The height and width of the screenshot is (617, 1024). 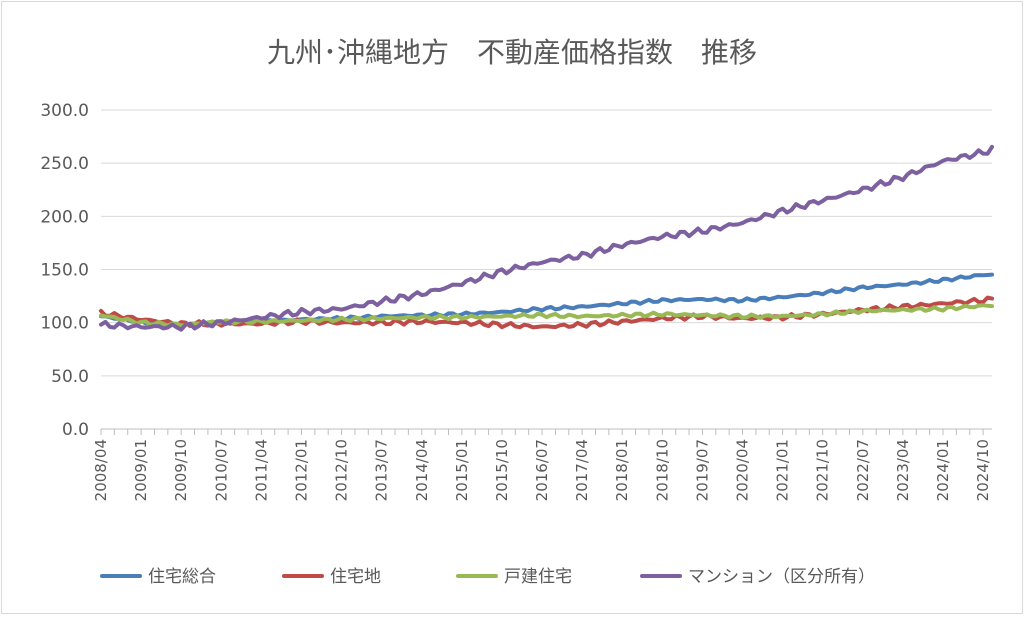 I want to click on x-tick-label: 2016/07, so click(x=542, y=470).